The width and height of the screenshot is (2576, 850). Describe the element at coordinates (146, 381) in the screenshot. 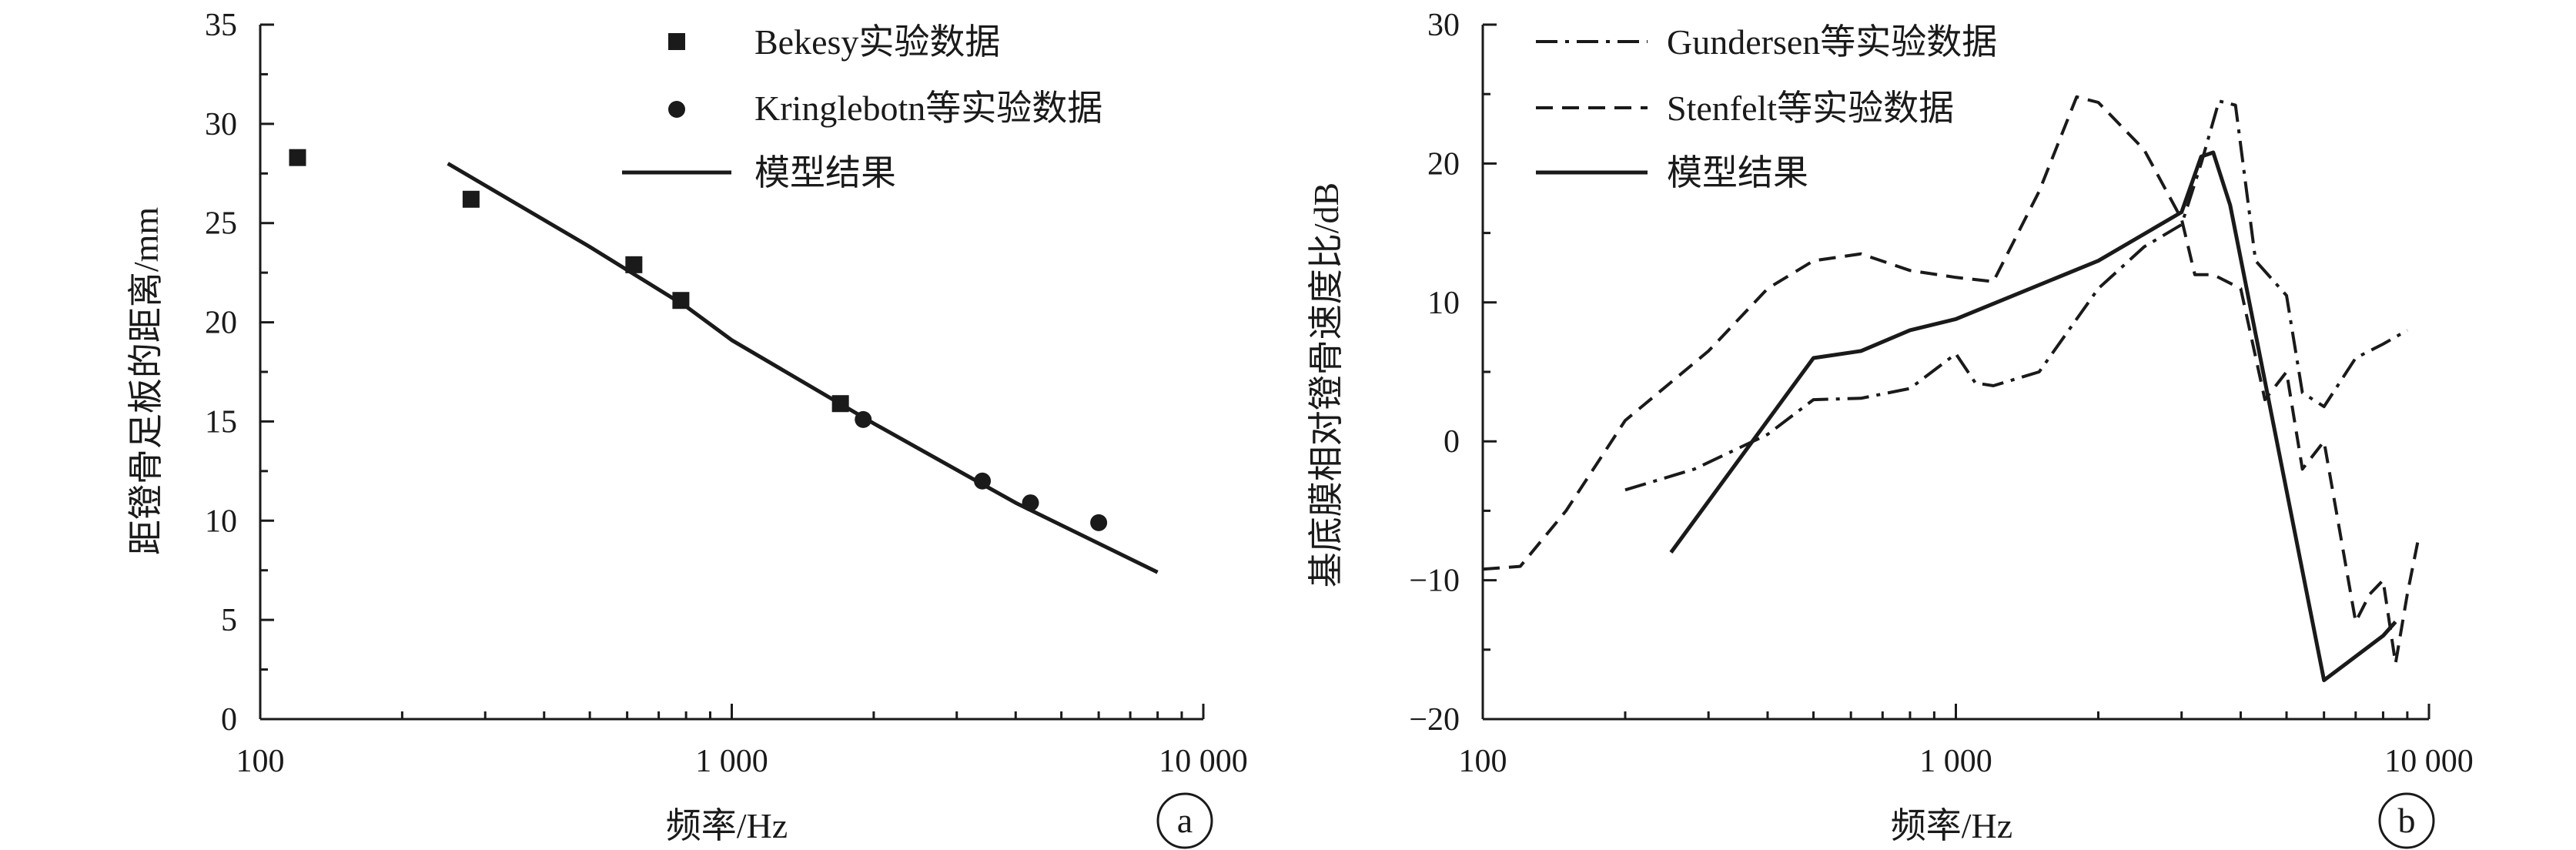

I see `y-axis-title-a: 距镫骨足板的距离/mm` at that location.